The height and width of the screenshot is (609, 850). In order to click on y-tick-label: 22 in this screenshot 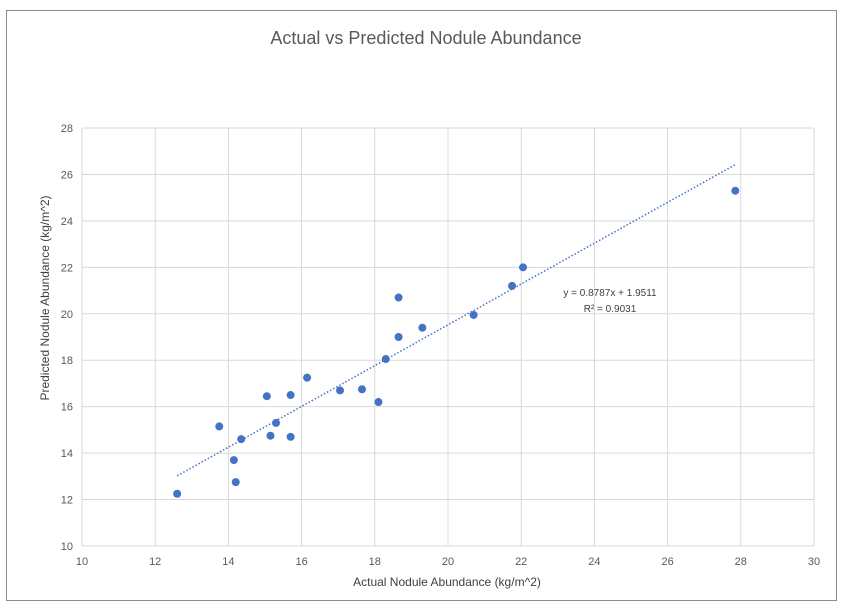, I will do `click(67, 268)`.